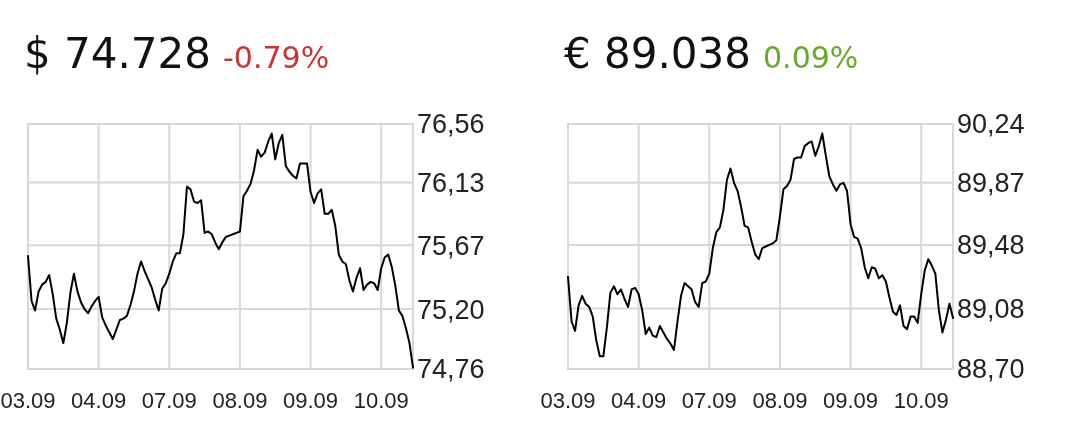 The image size is (1080, 437). I want to click on y-tick-label: 76,56, so click(451, 124).